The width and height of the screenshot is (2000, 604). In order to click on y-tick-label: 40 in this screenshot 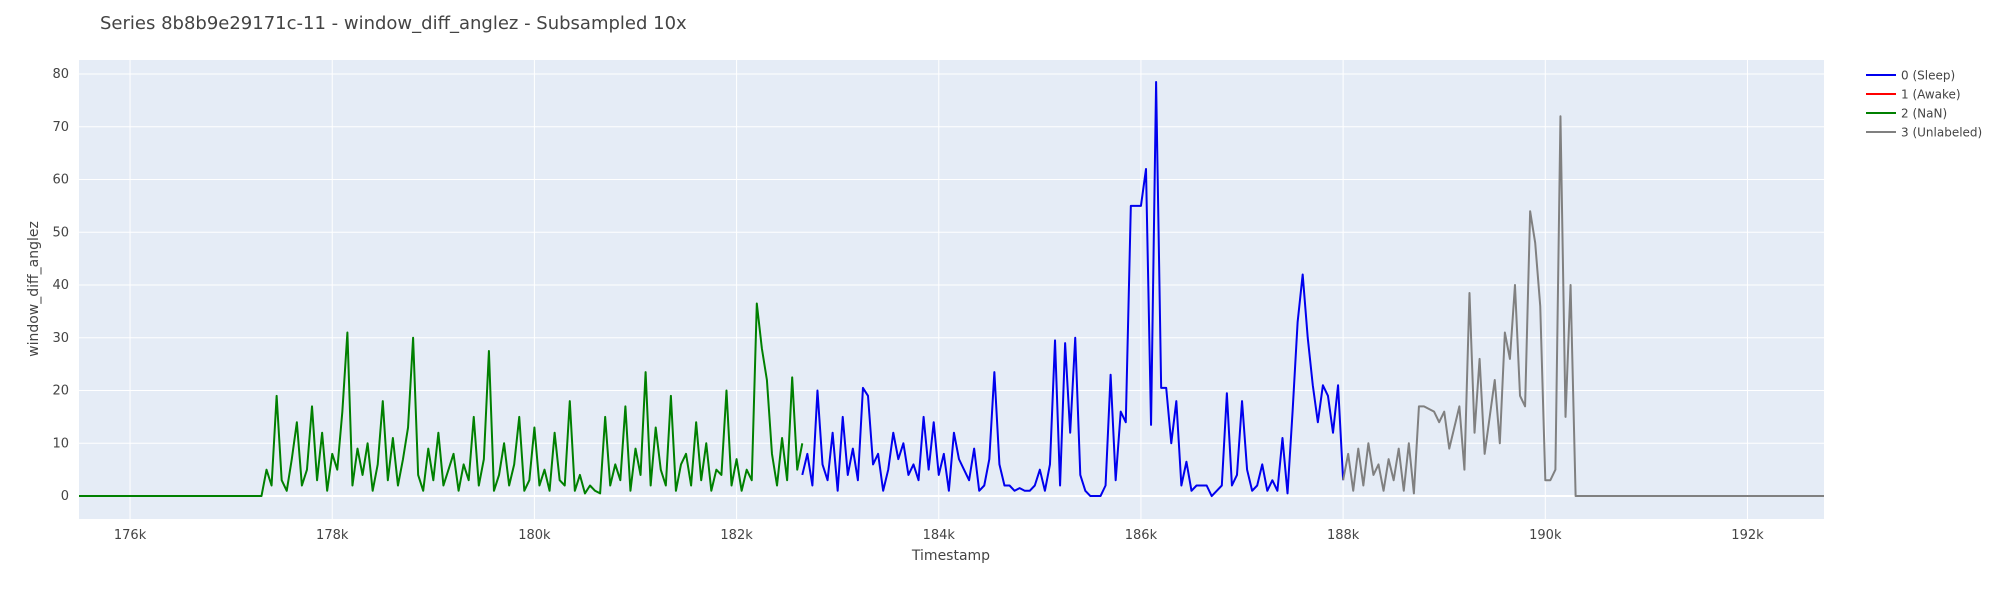, I will do `click(60, 285)`.